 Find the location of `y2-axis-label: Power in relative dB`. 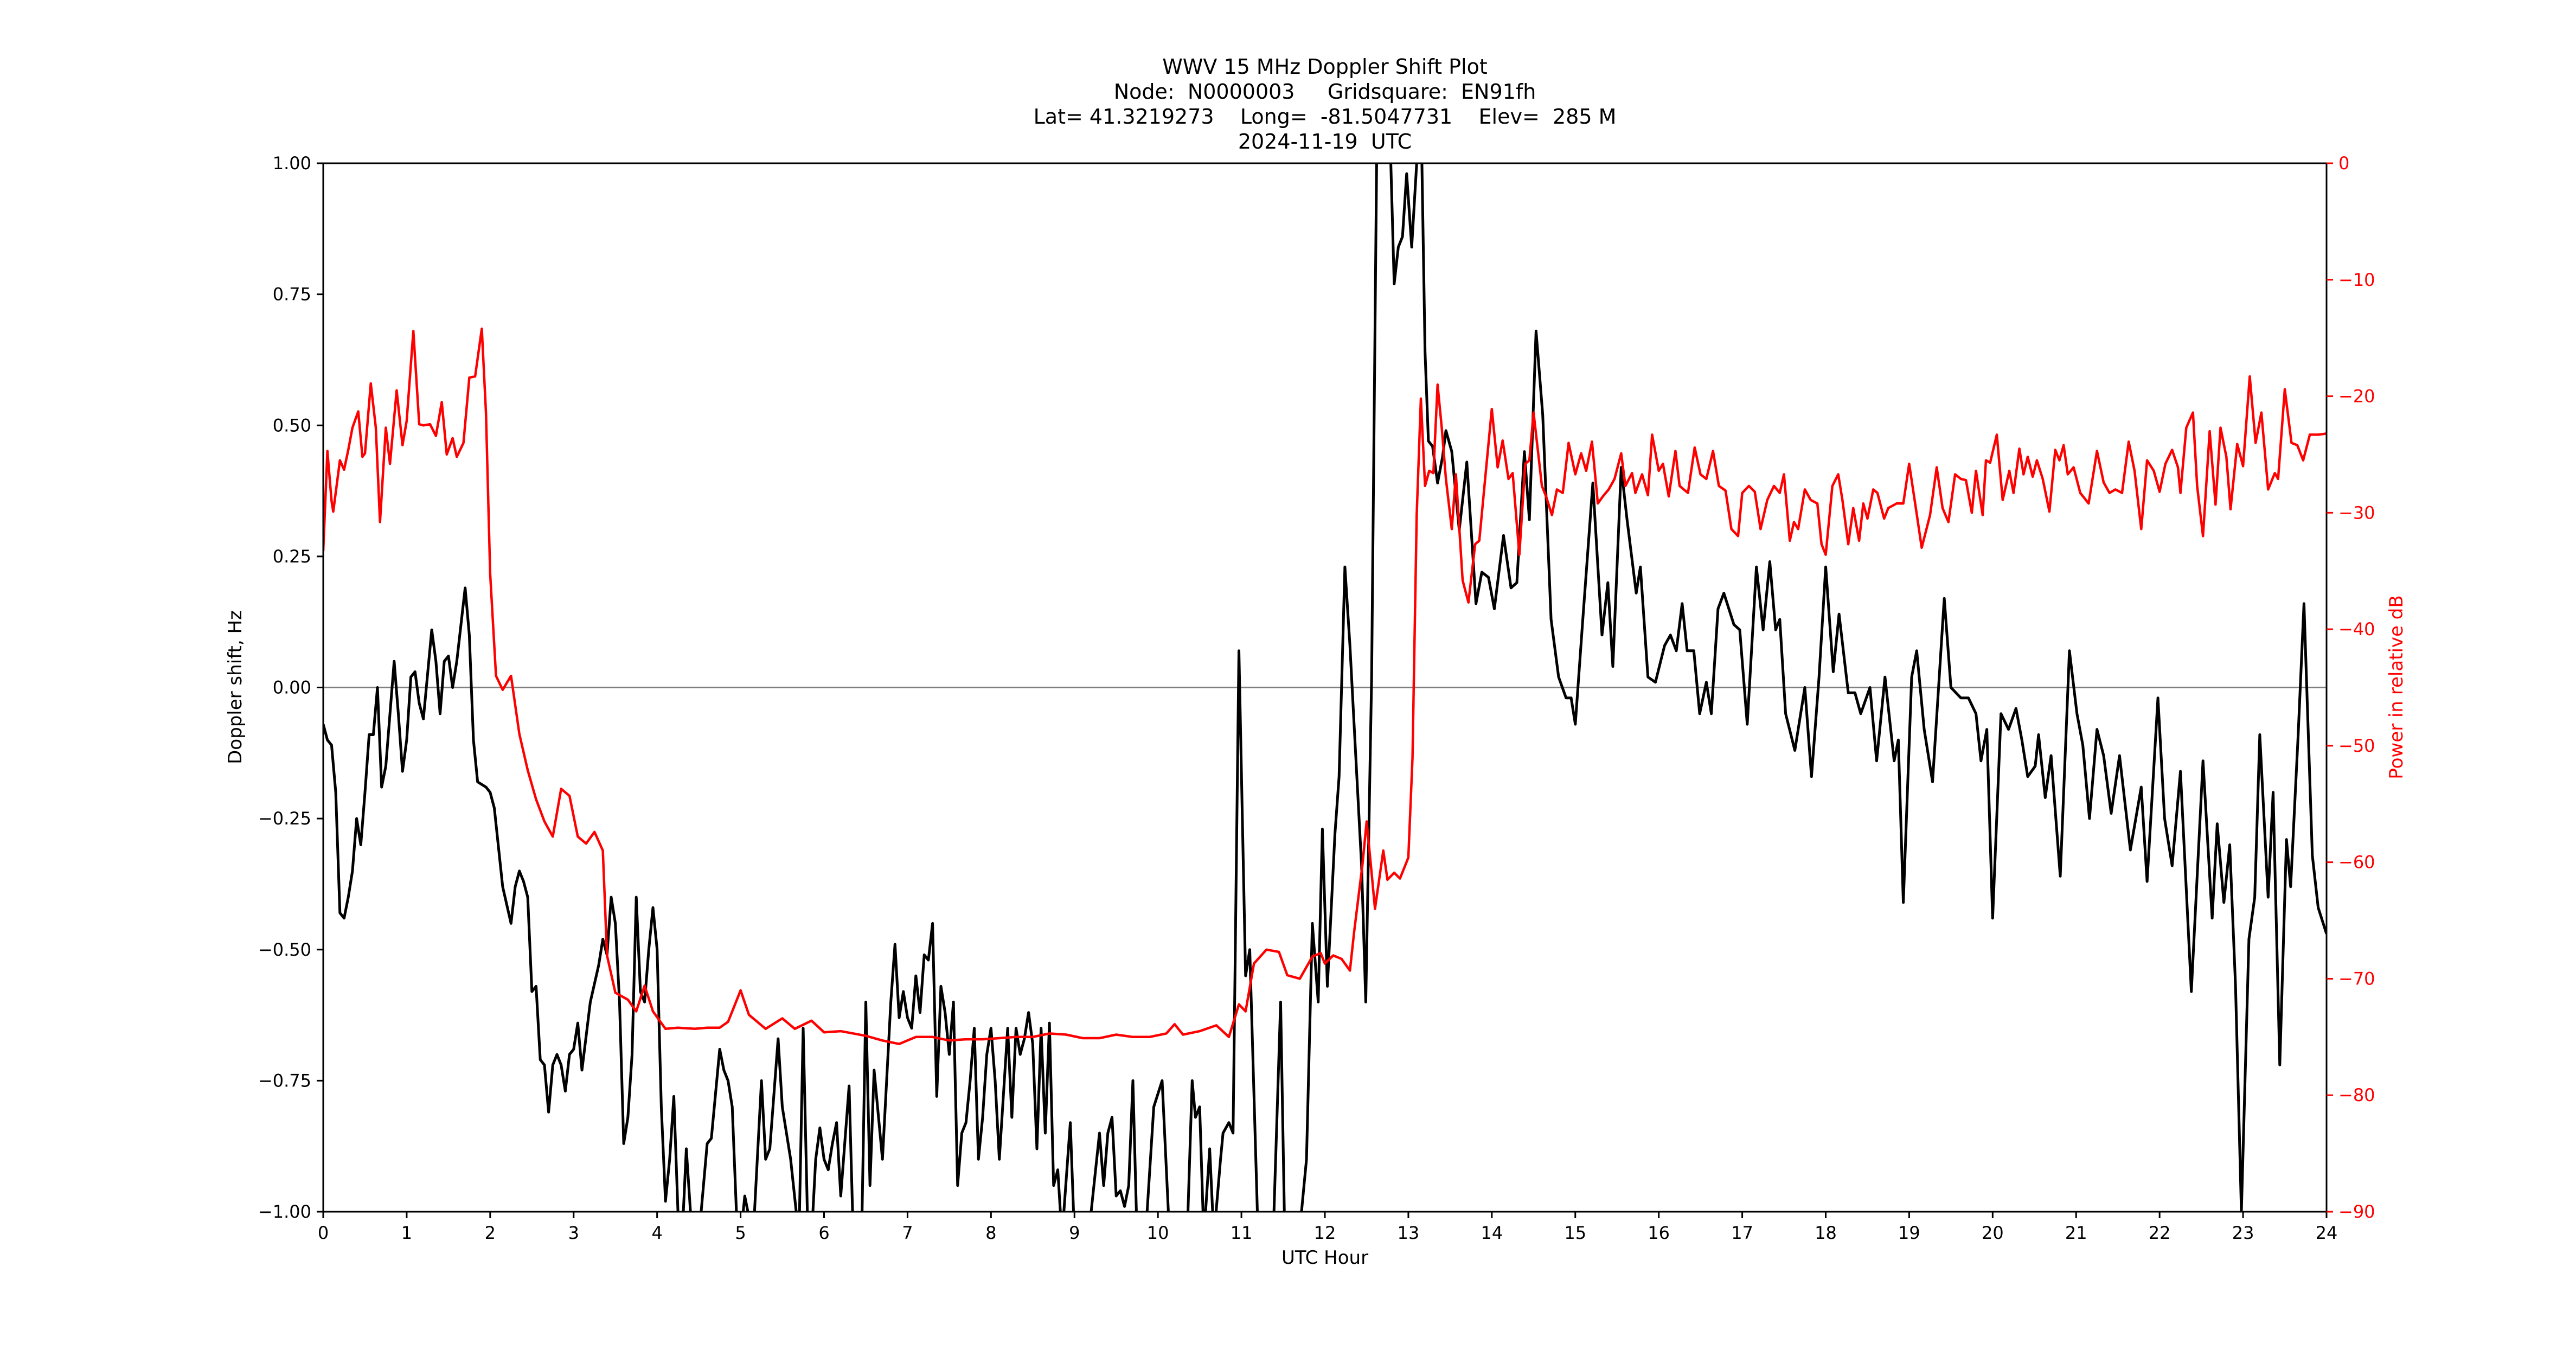

y2-axis-label: Power in relative dB is located at coordinates (2396, 687).